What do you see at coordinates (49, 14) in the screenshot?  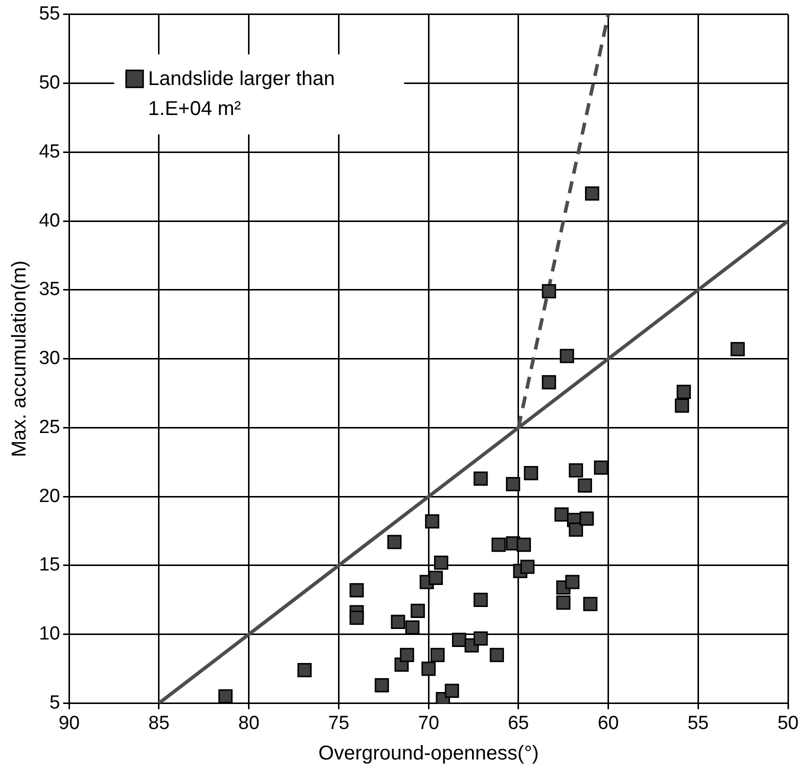 I see `y-tick-label: 55` at bounding box center [49, 14].